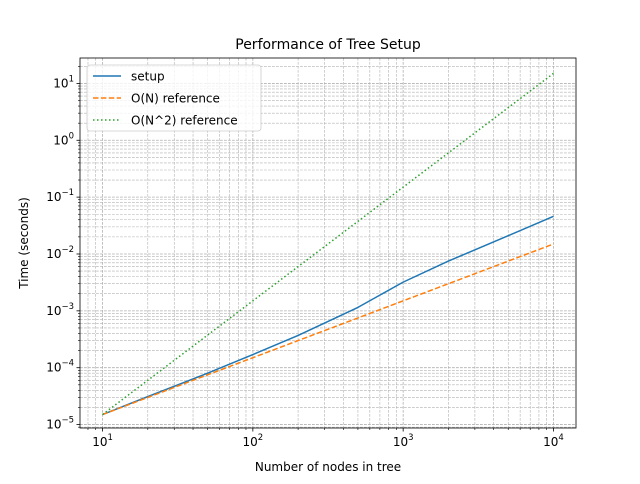 This screenshot has width=640, height=484. Describe the element at coordinates (328, 45) in the screenshot. I see `chart-title: Performance of Tree Setup` at that location.